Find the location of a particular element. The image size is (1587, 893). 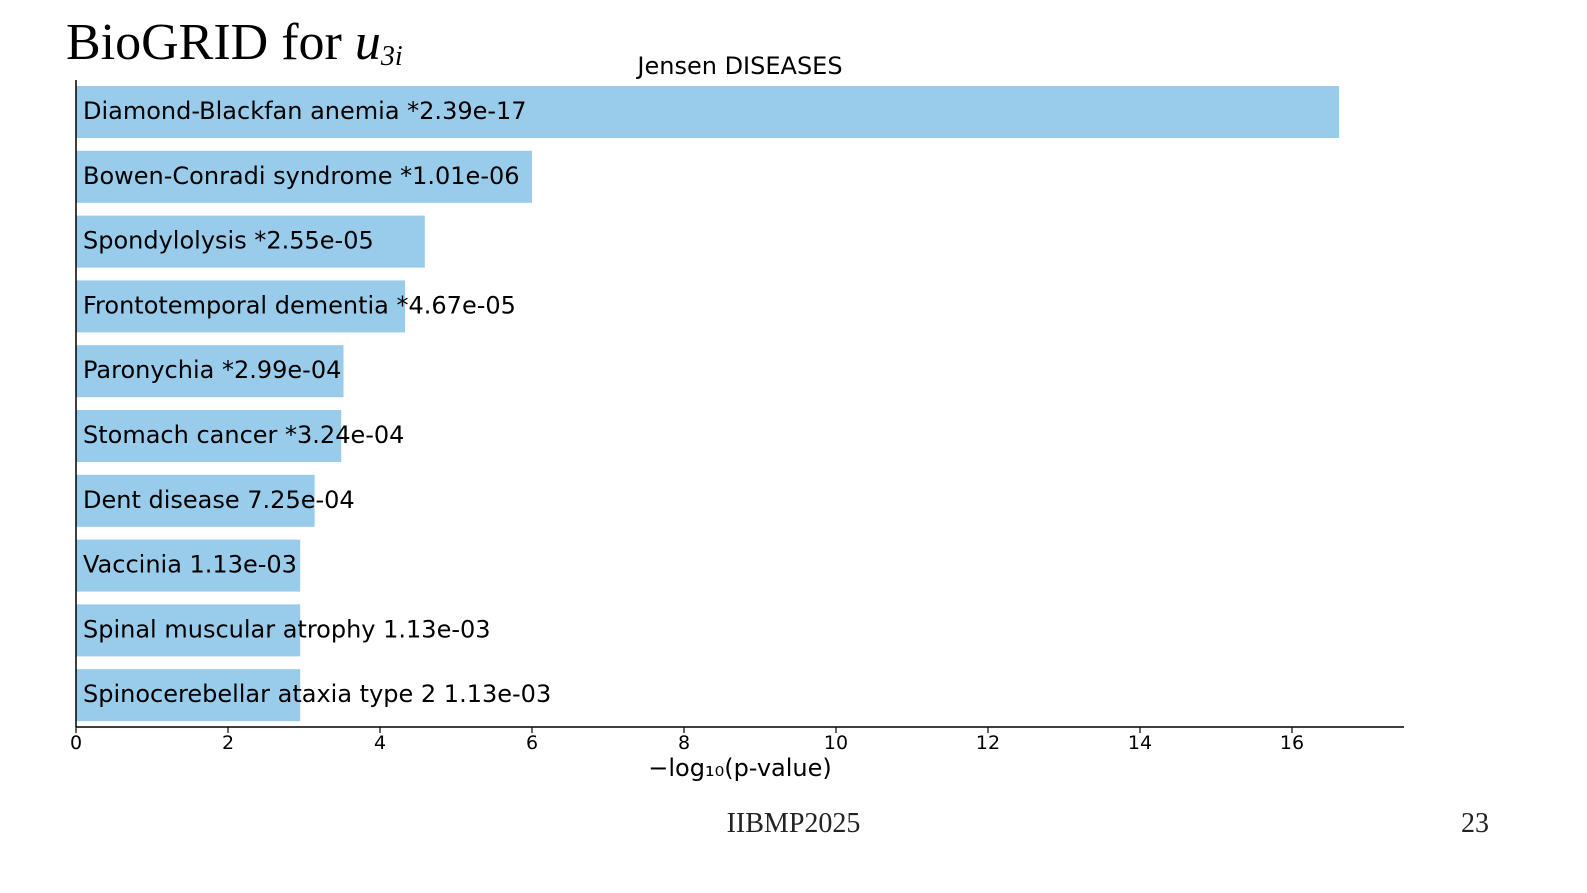

x-tick-label: 12 is located at coordinates (988, 743).